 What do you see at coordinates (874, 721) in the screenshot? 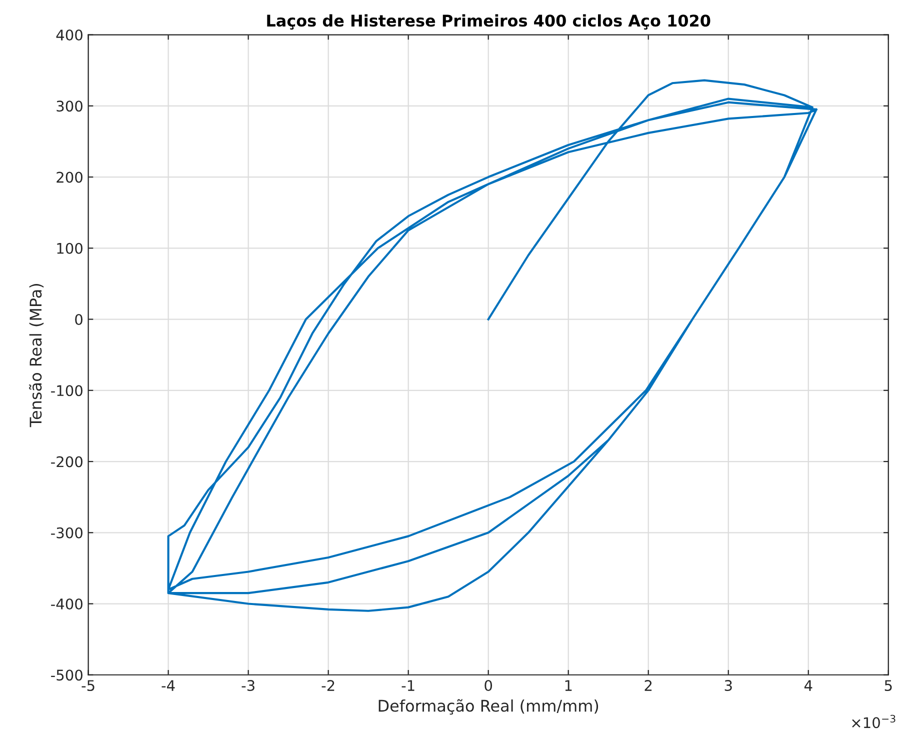
I see `text: ×10$^{−3}$` at bounding box center [874, 721].